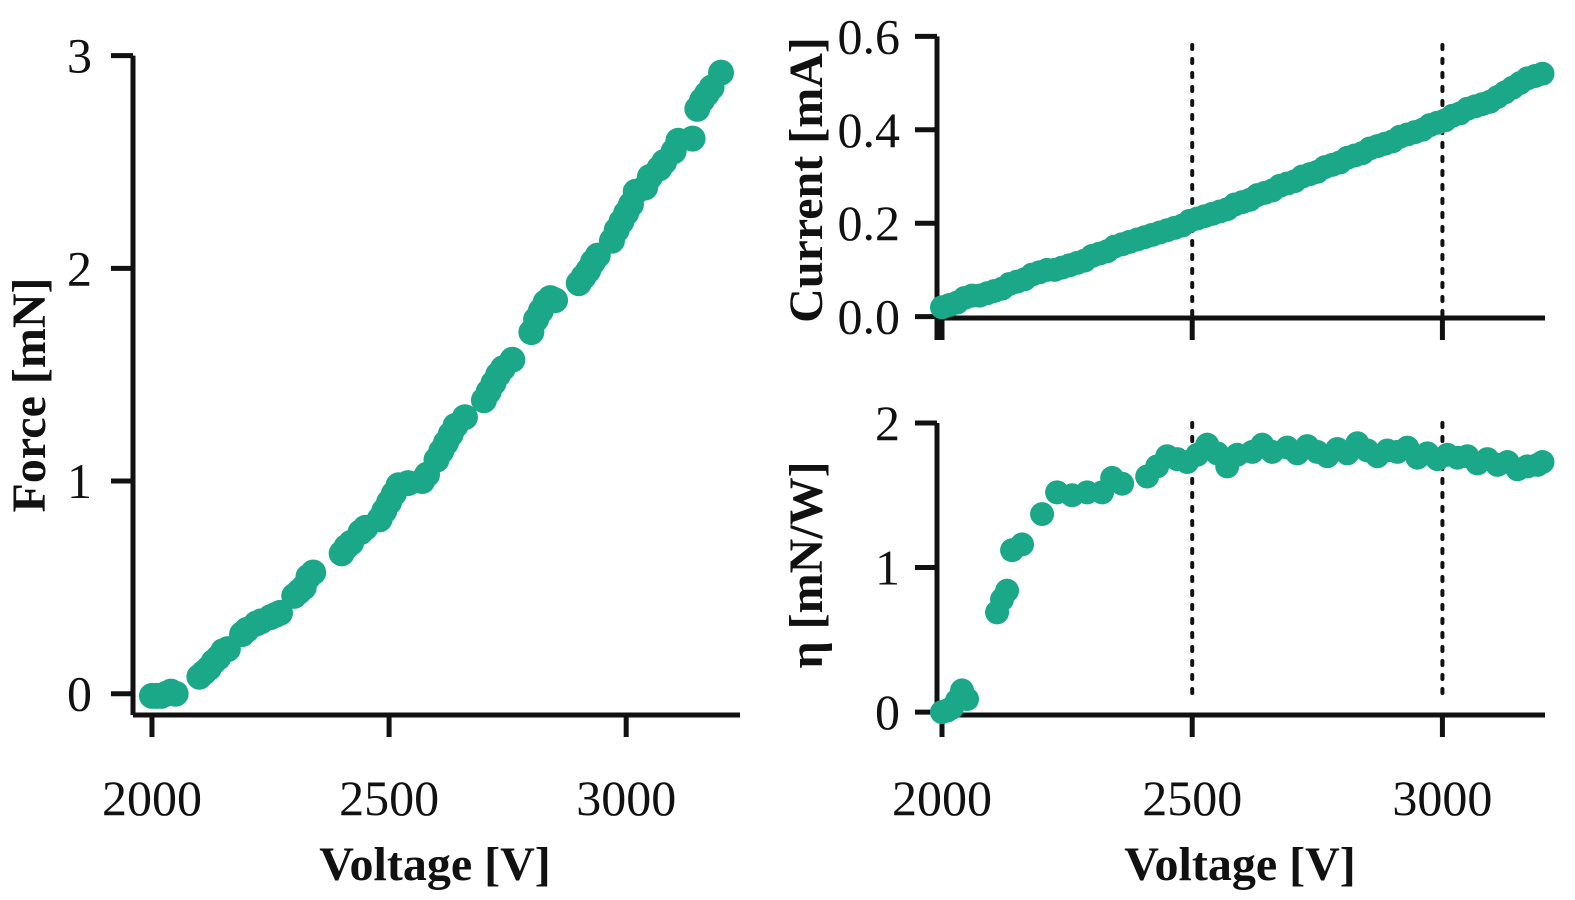 The width and height of the screenshot is (1575, 900). Describe the element at coordinates (79, 56) in the screenshot. I see `force-y-tick-label: 3` at that location.